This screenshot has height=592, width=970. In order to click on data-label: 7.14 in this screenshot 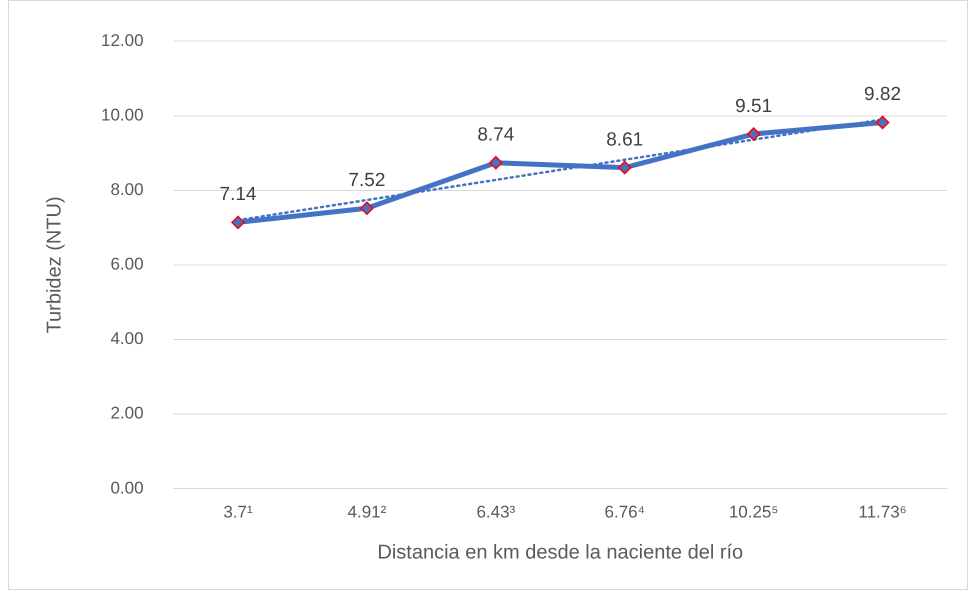, I will do `click(238, 195)`.